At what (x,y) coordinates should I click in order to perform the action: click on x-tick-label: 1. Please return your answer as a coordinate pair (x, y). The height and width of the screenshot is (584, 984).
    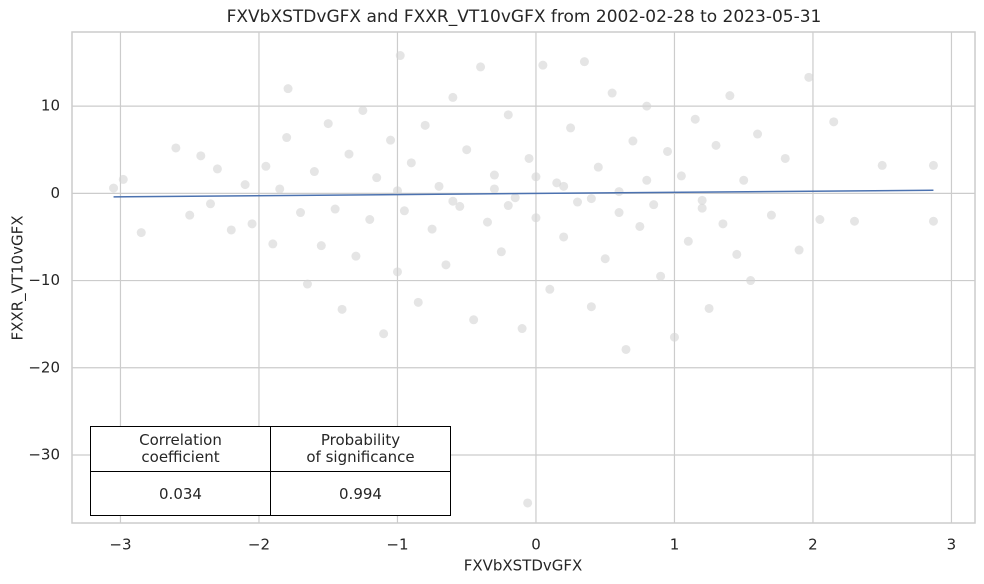
    Looking at the image, I should click on (675, 545).